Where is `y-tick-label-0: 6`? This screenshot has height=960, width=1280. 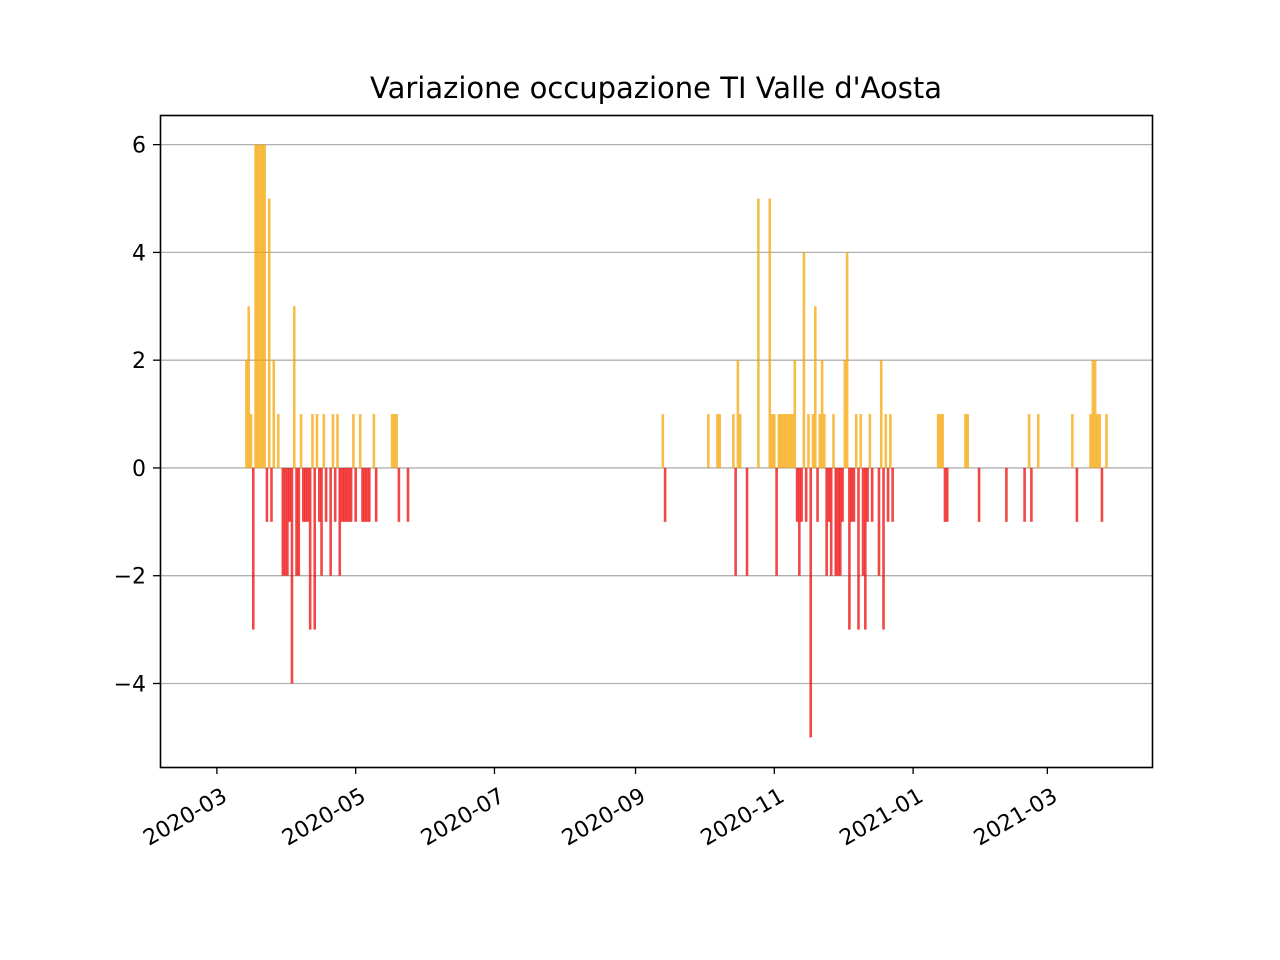
y-tick-label-0: 6 is located at coordinates (139, 146).